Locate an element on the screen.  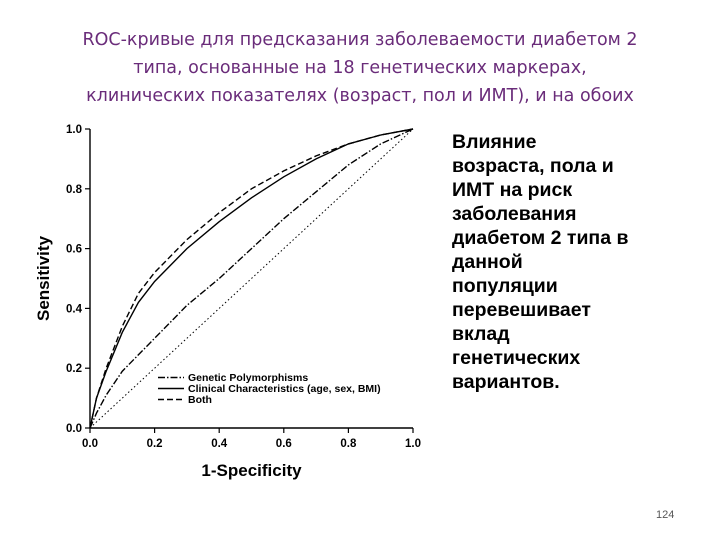
legend-label: Clinical Characteristics (age, sex, BMI) is located at coordinates (284, 389).